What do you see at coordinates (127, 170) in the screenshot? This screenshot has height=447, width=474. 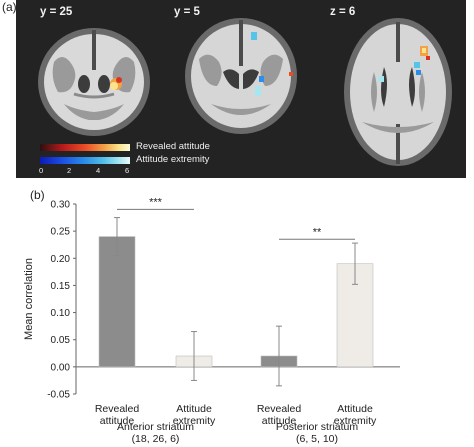 I see `colorbar-tick: 6` at bounding box center [127, 170].